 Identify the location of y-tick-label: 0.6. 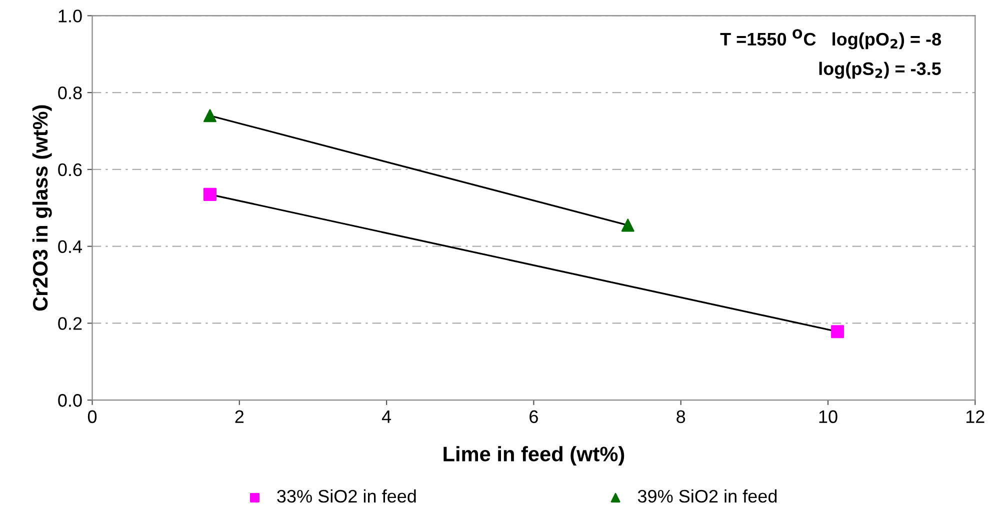
(70, 169).